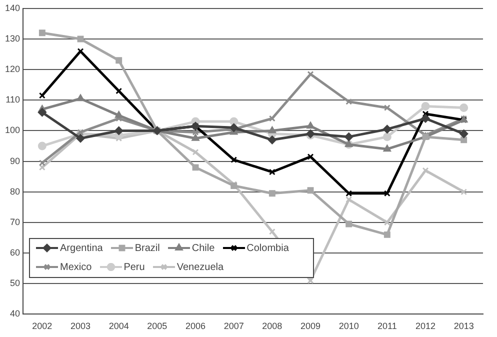 The width and height of the screenshot is (497, 337). What do you see at coordinates (12, 38) in the screenshot?
I see `y-tick-label: 130` at bounding box center [12, 38].